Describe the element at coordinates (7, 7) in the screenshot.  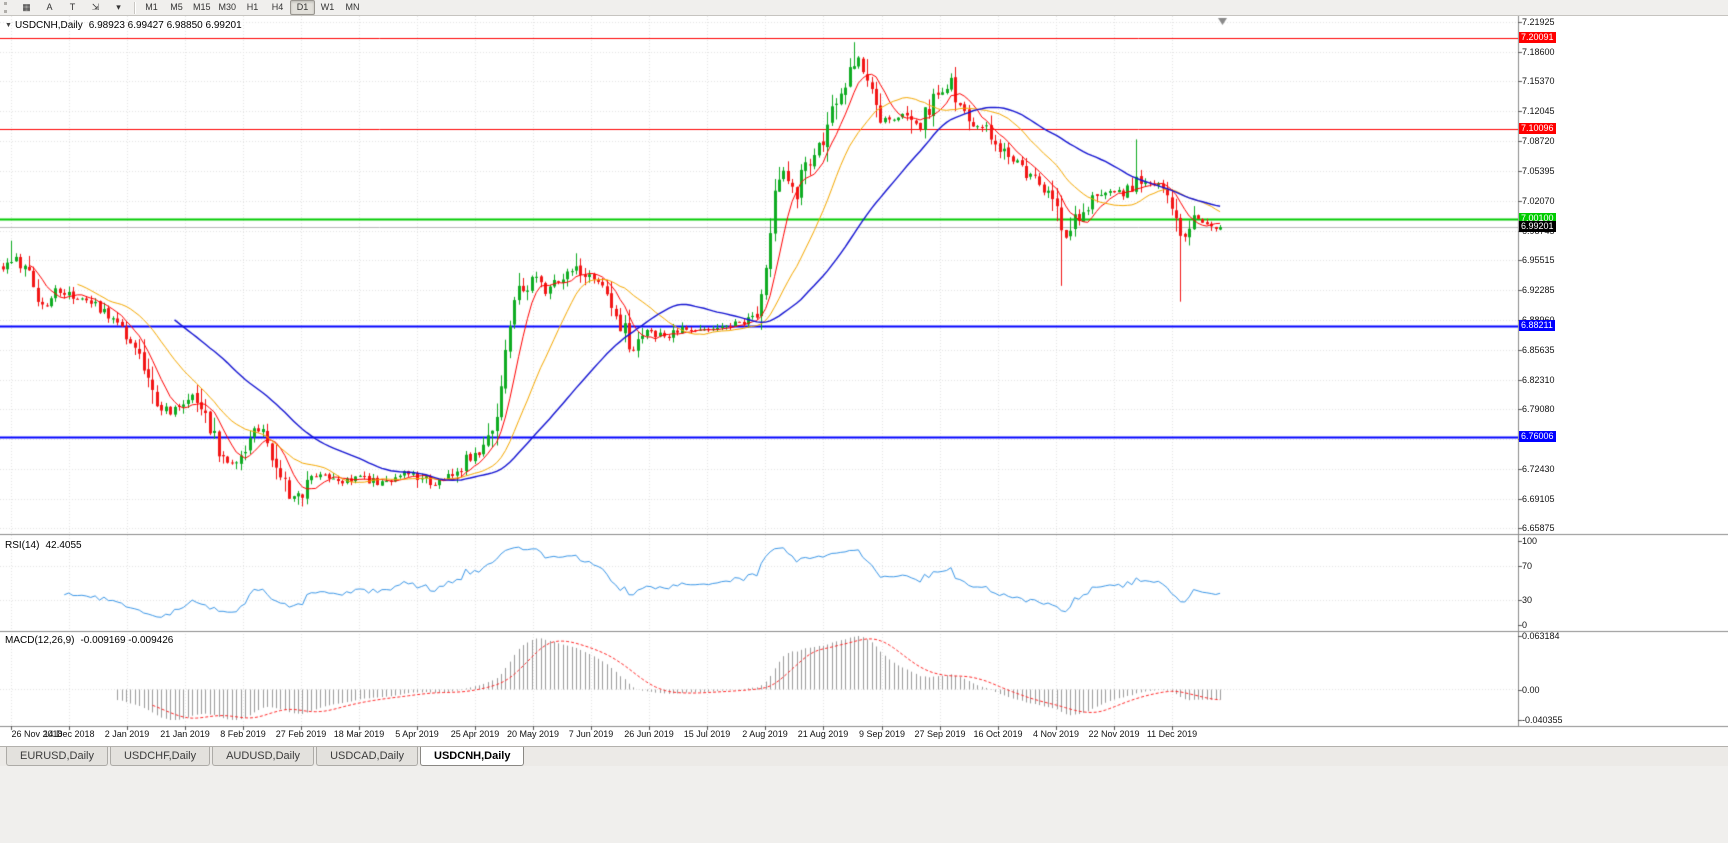
I see `toolbar-drag-handle` at that location.